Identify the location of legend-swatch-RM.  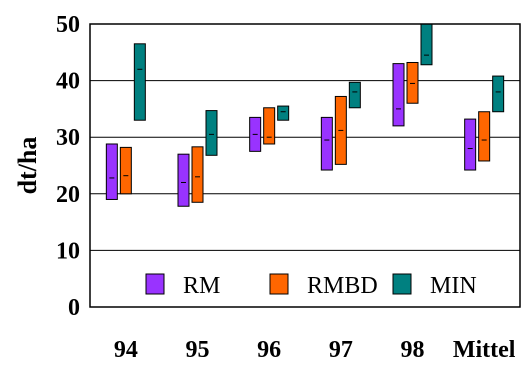
(155, 284).